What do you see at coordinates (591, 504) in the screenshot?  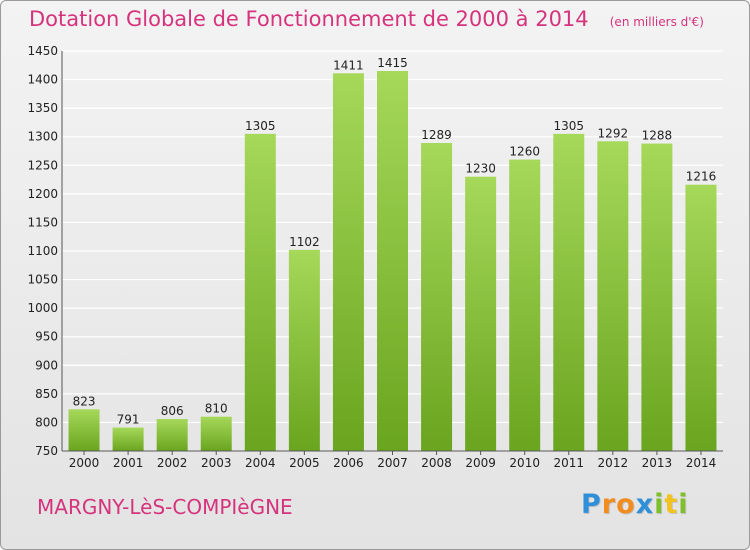 I see `logo-letter: P` at bounding box center [591, 504].